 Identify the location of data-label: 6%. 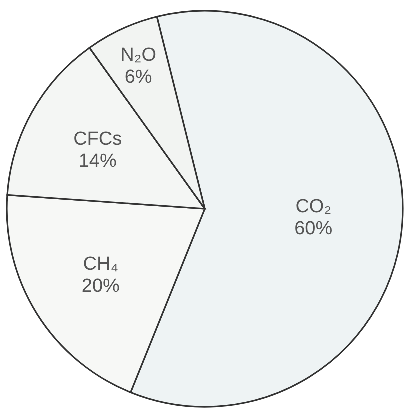
(138, 77).